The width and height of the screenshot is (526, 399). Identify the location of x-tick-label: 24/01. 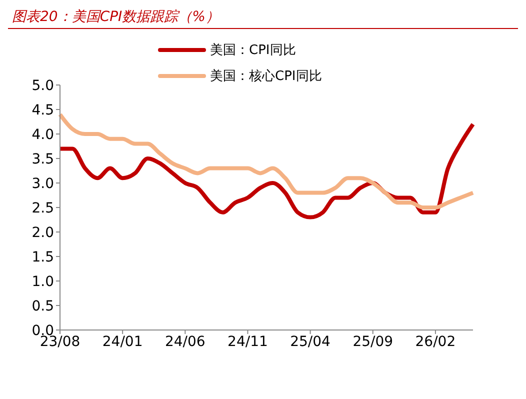
(122, 342).